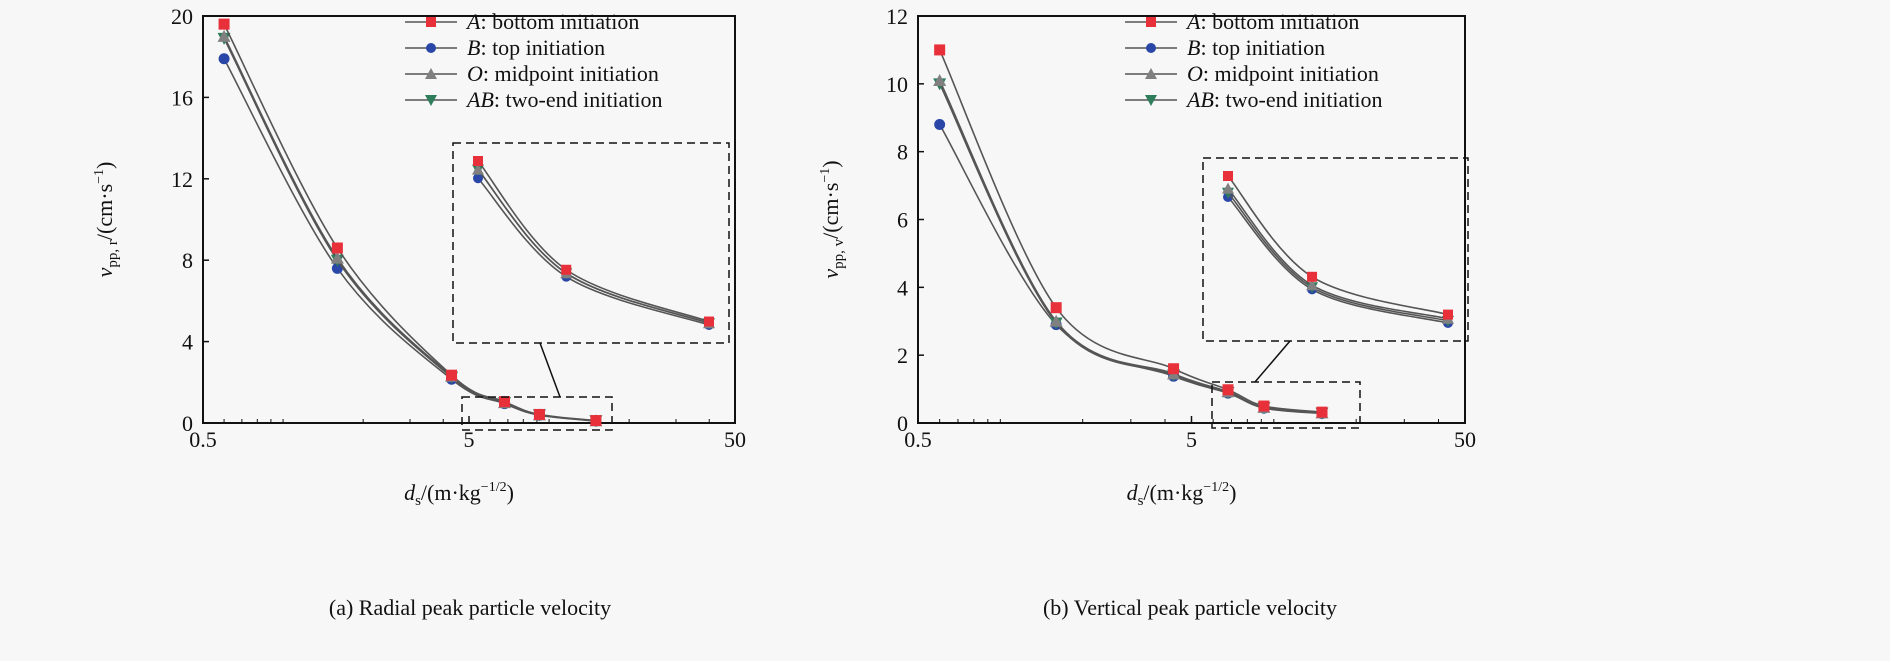 Image resolution: width=1890 pixels, height=661 pixels. What do you see at coordinates (902, 423) in the screenshot?
I see `y-tick-label: 0` at bounding box center [902, 423].